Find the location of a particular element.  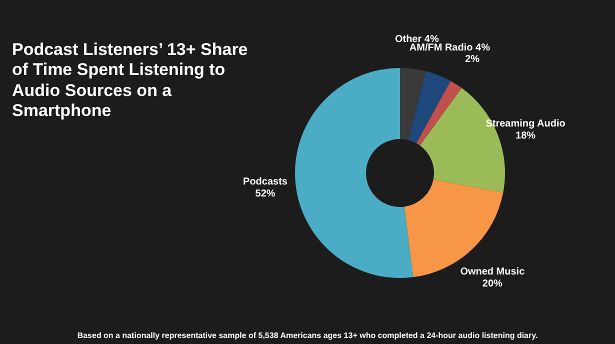

text: Based on a nationally representative sample of 5,538 Americans ages 13+ who completed a 24-hour audio listening diary. is located at coordinates (307, 335).